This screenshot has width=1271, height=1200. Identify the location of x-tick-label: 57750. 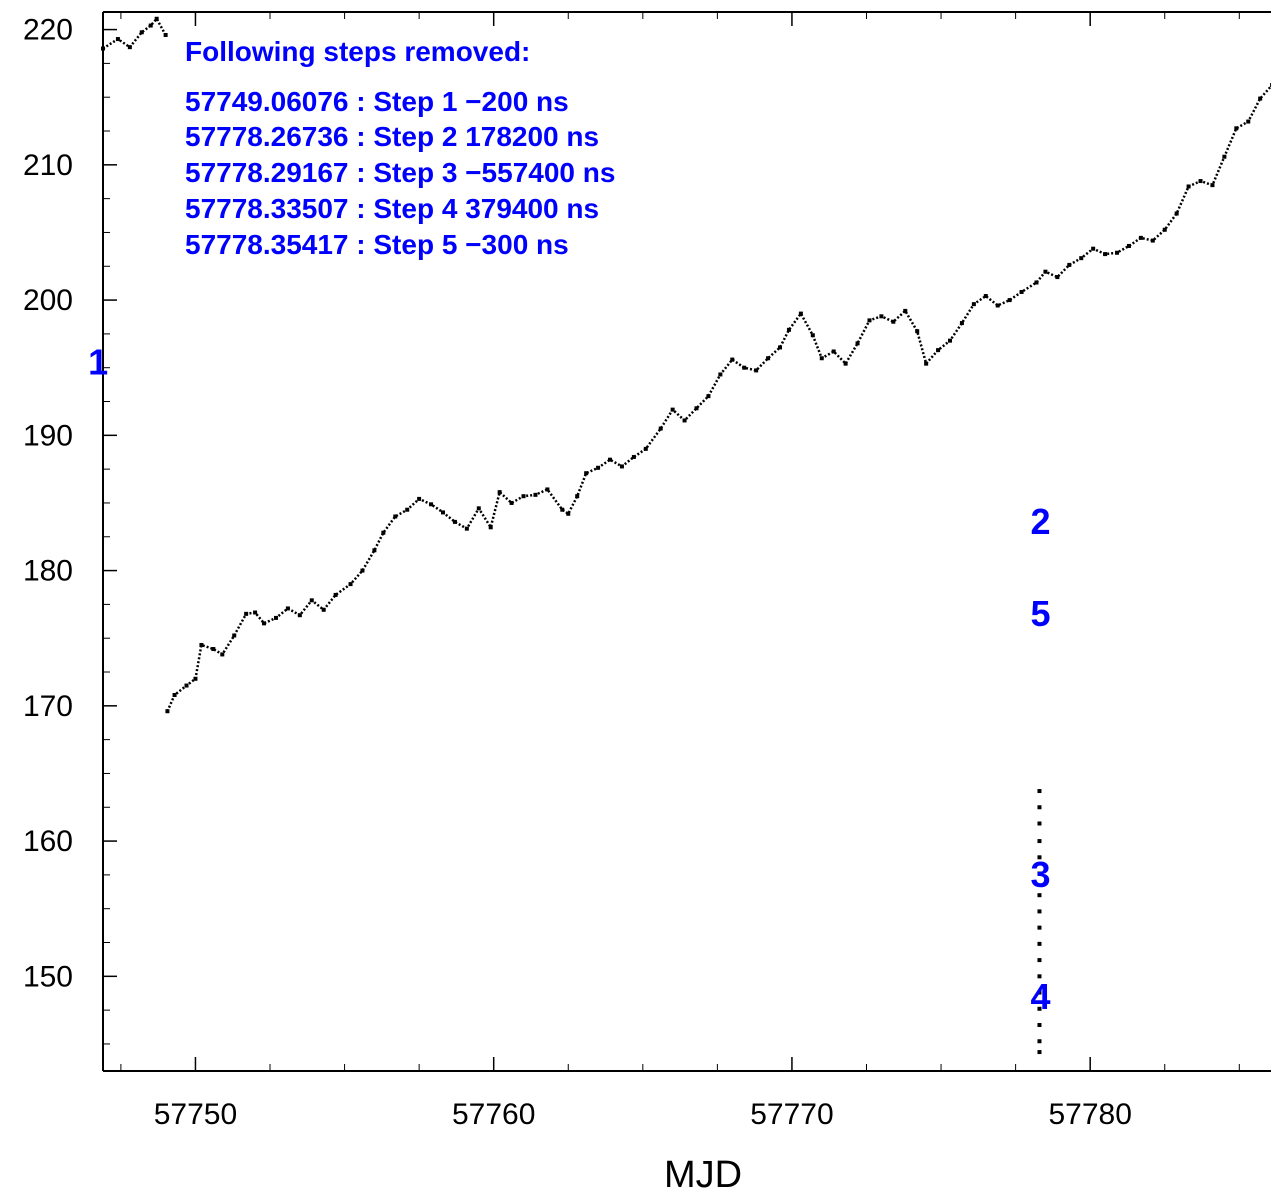
(195, 1114).